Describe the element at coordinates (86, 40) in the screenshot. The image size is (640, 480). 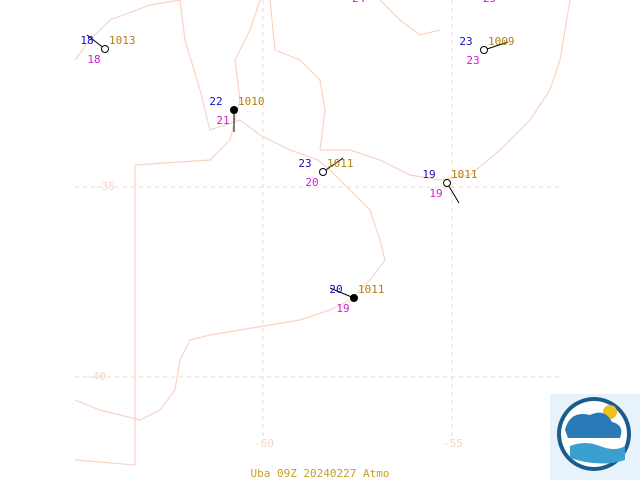
I see `temperature: 18` at that location.